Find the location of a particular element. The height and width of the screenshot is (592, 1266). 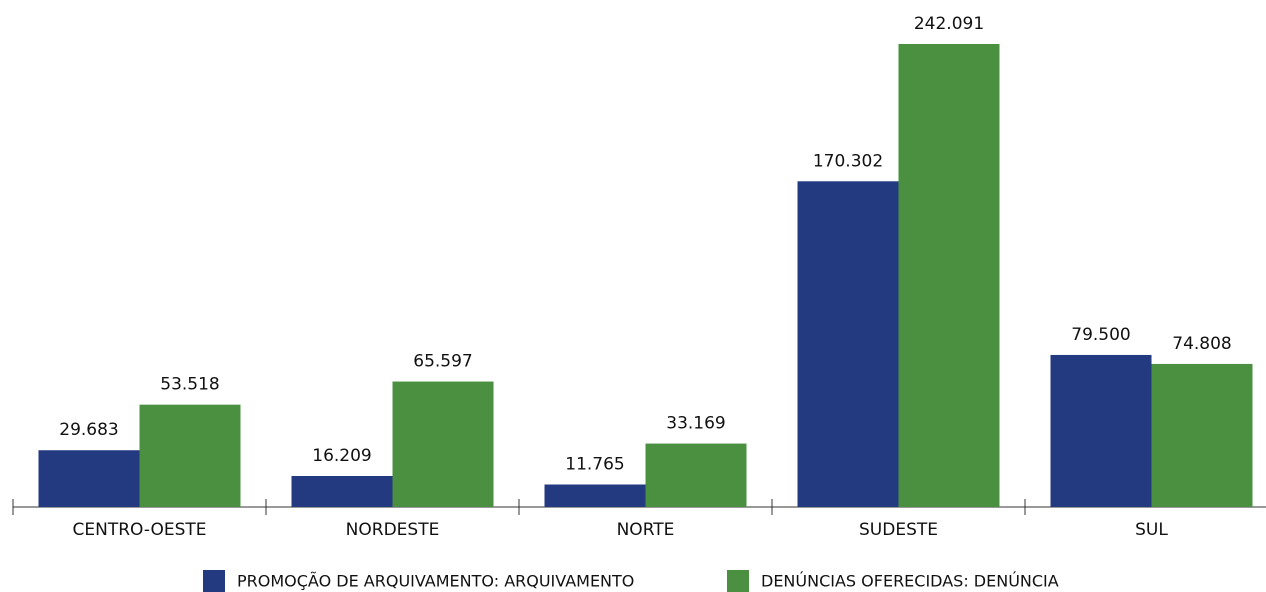

x-tick-label: NORTE is located at coordinates (646, 530).